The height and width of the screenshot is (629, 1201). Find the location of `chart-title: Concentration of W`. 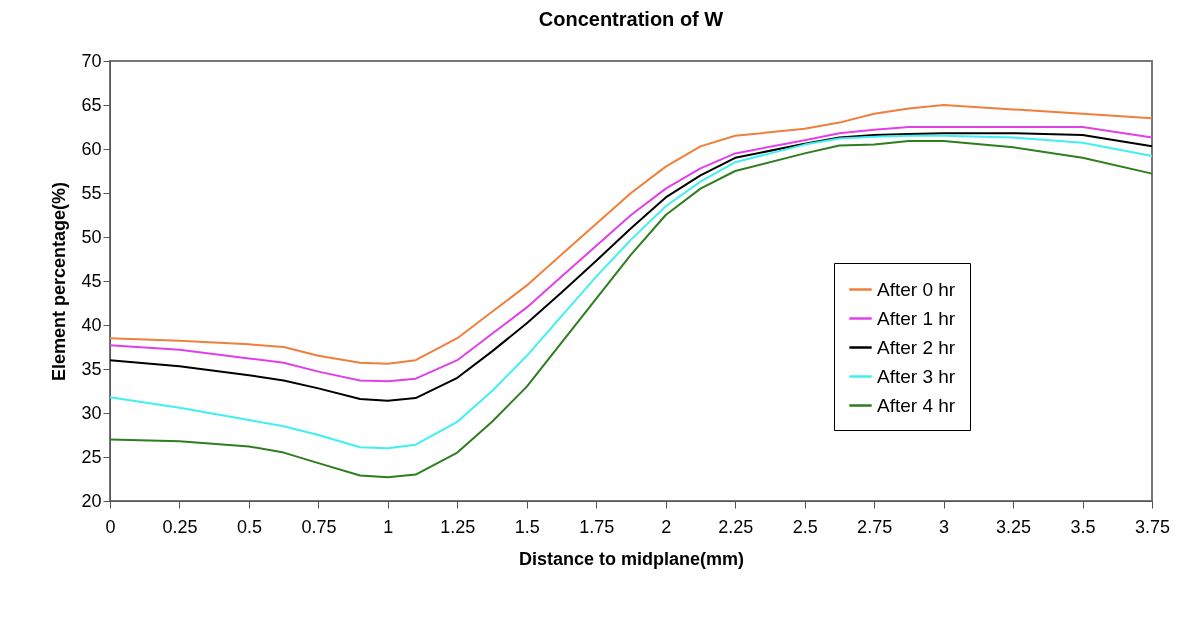

chart-title: Concentration of W is located at coordinates (631, 19).